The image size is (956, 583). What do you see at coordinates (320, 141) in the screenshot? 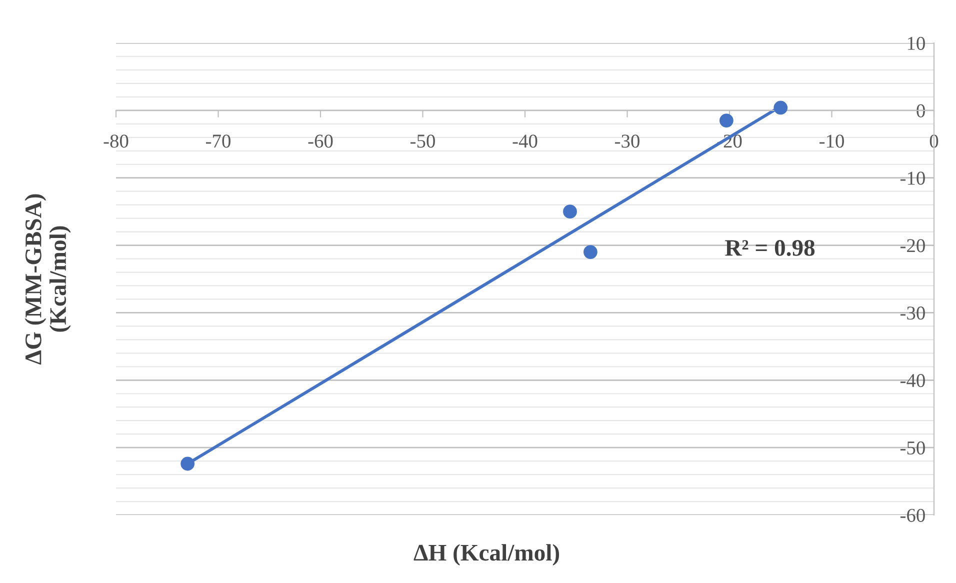
I see `x-tick-label: -60` at bounding box center [320, 141].